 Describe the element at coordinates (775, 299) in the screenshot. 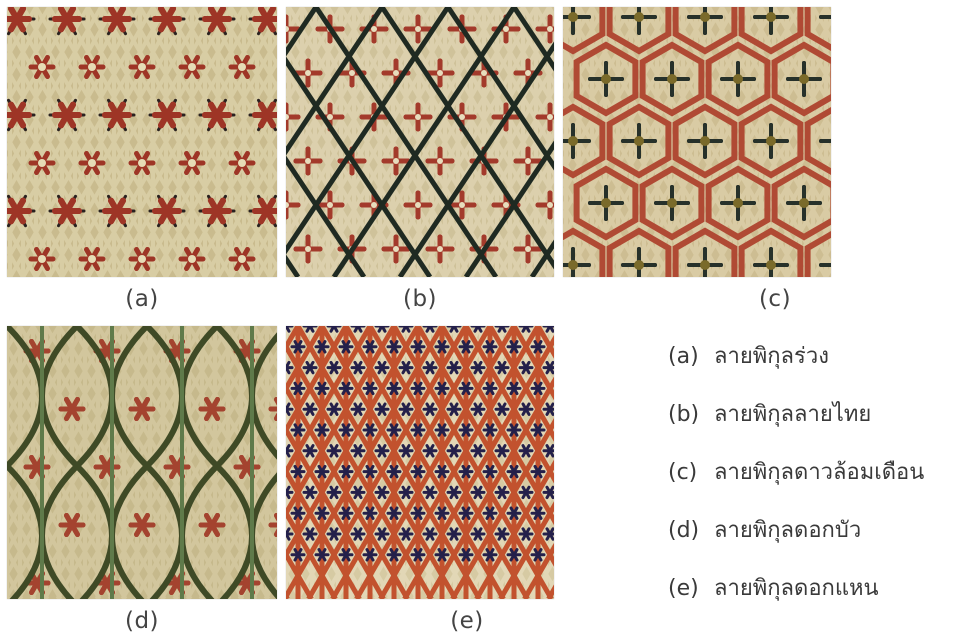

I see `caption-c: (c)` at that location.